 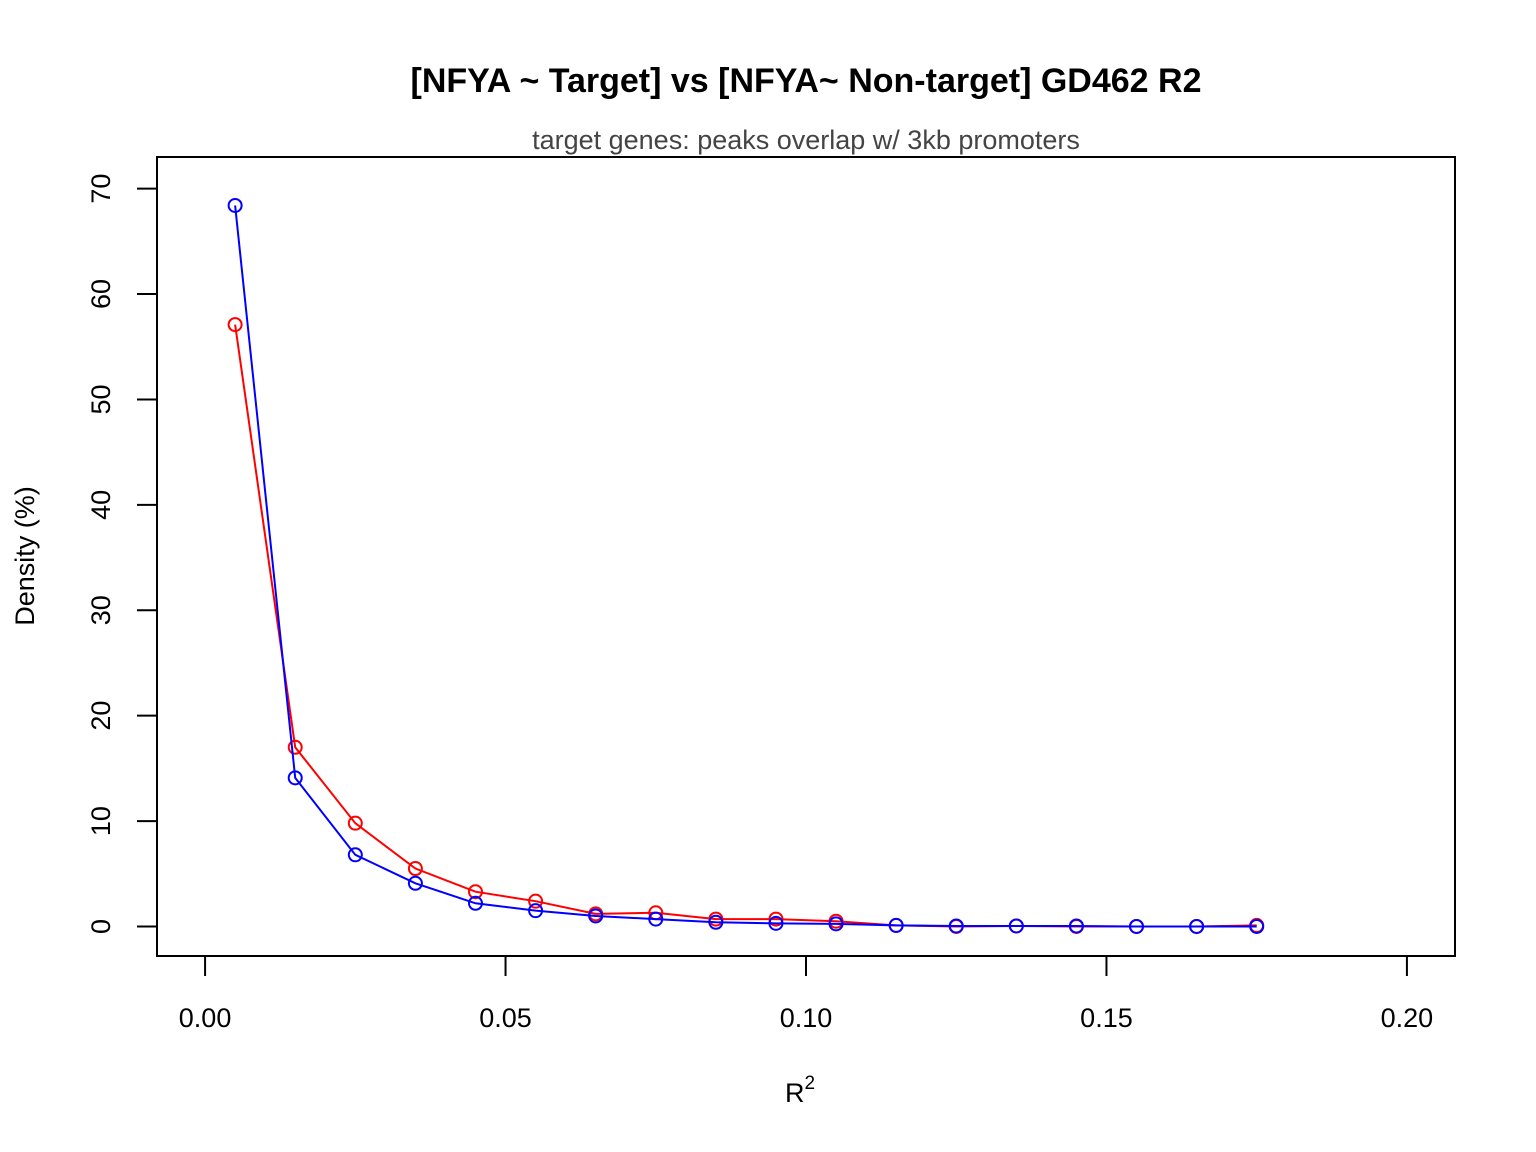 I want to click on y-tick-label: 30, so click(x=101, y=610).